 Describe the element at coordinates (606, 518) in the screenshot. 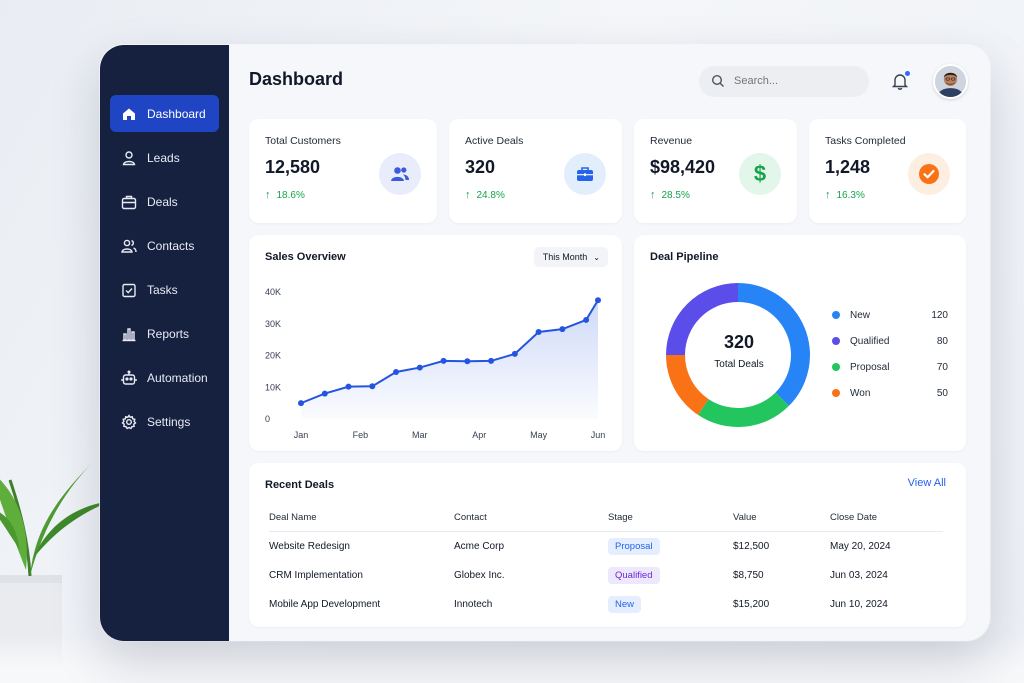

I see `table-header-row: Deal Name Contact Stage Value Close Date` at that location.